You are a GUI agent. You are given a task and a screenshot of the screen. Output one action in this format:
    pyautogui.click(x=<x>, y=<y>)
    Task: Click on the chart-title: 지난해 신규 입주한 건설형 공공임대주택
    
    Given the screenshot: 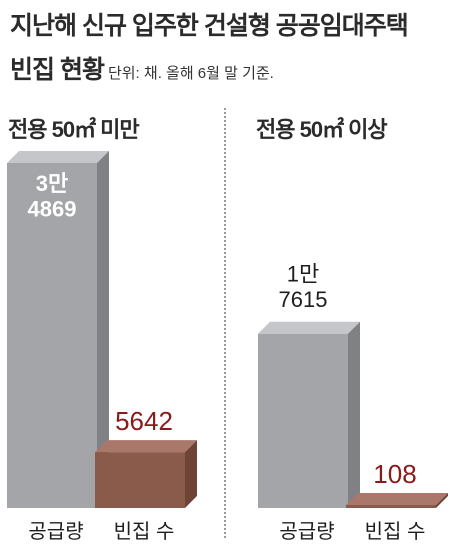 What is the action you would take?
    pyautogui.click(x=209, y=24)
    